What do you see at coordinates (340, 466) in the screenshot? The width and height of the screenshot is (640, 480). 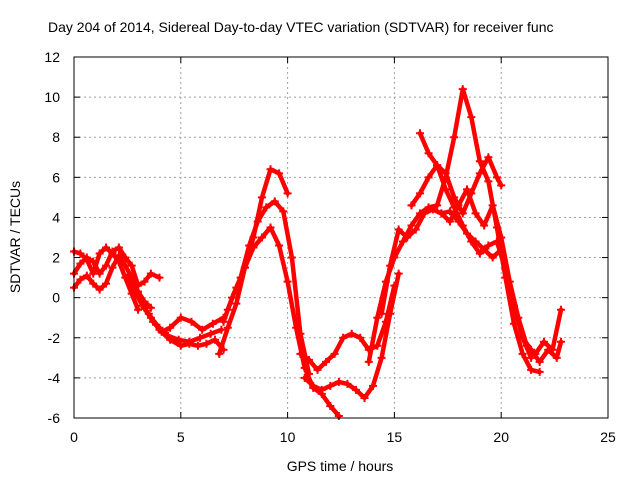 I see `x-axis-label: GPS time / hours` at bounding box center [340, 466].